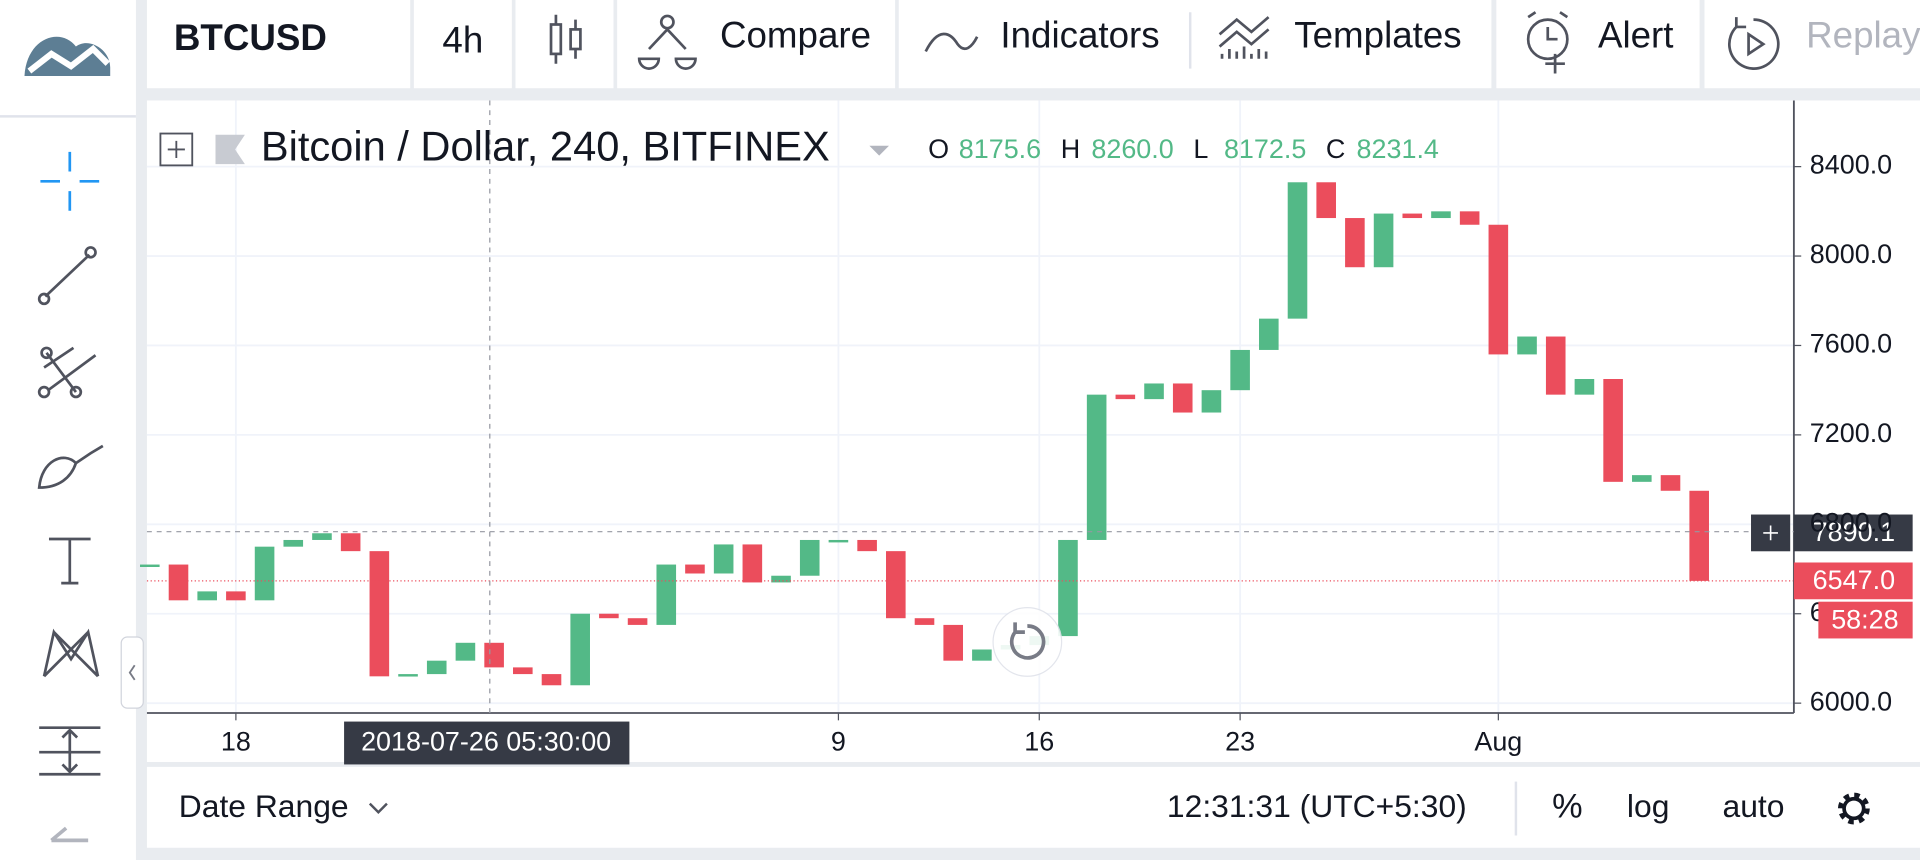  I want to click on scroll-button, so click(1027, 642).